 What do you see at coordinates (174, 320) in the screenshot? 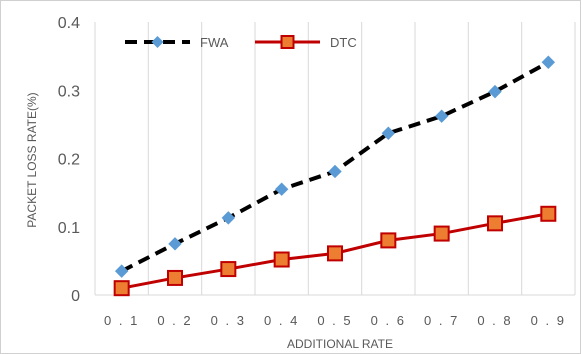
I see `x-tick-label: 0 . 2` at bounding box center [174, 320].